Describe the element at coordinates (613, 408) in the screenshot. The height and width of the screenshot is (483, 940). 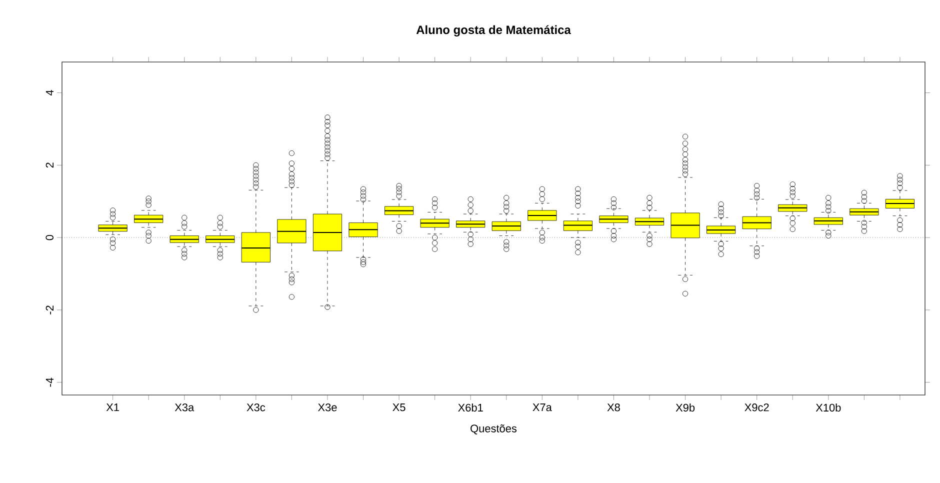
I see `x-tick-label: X8` at that location.